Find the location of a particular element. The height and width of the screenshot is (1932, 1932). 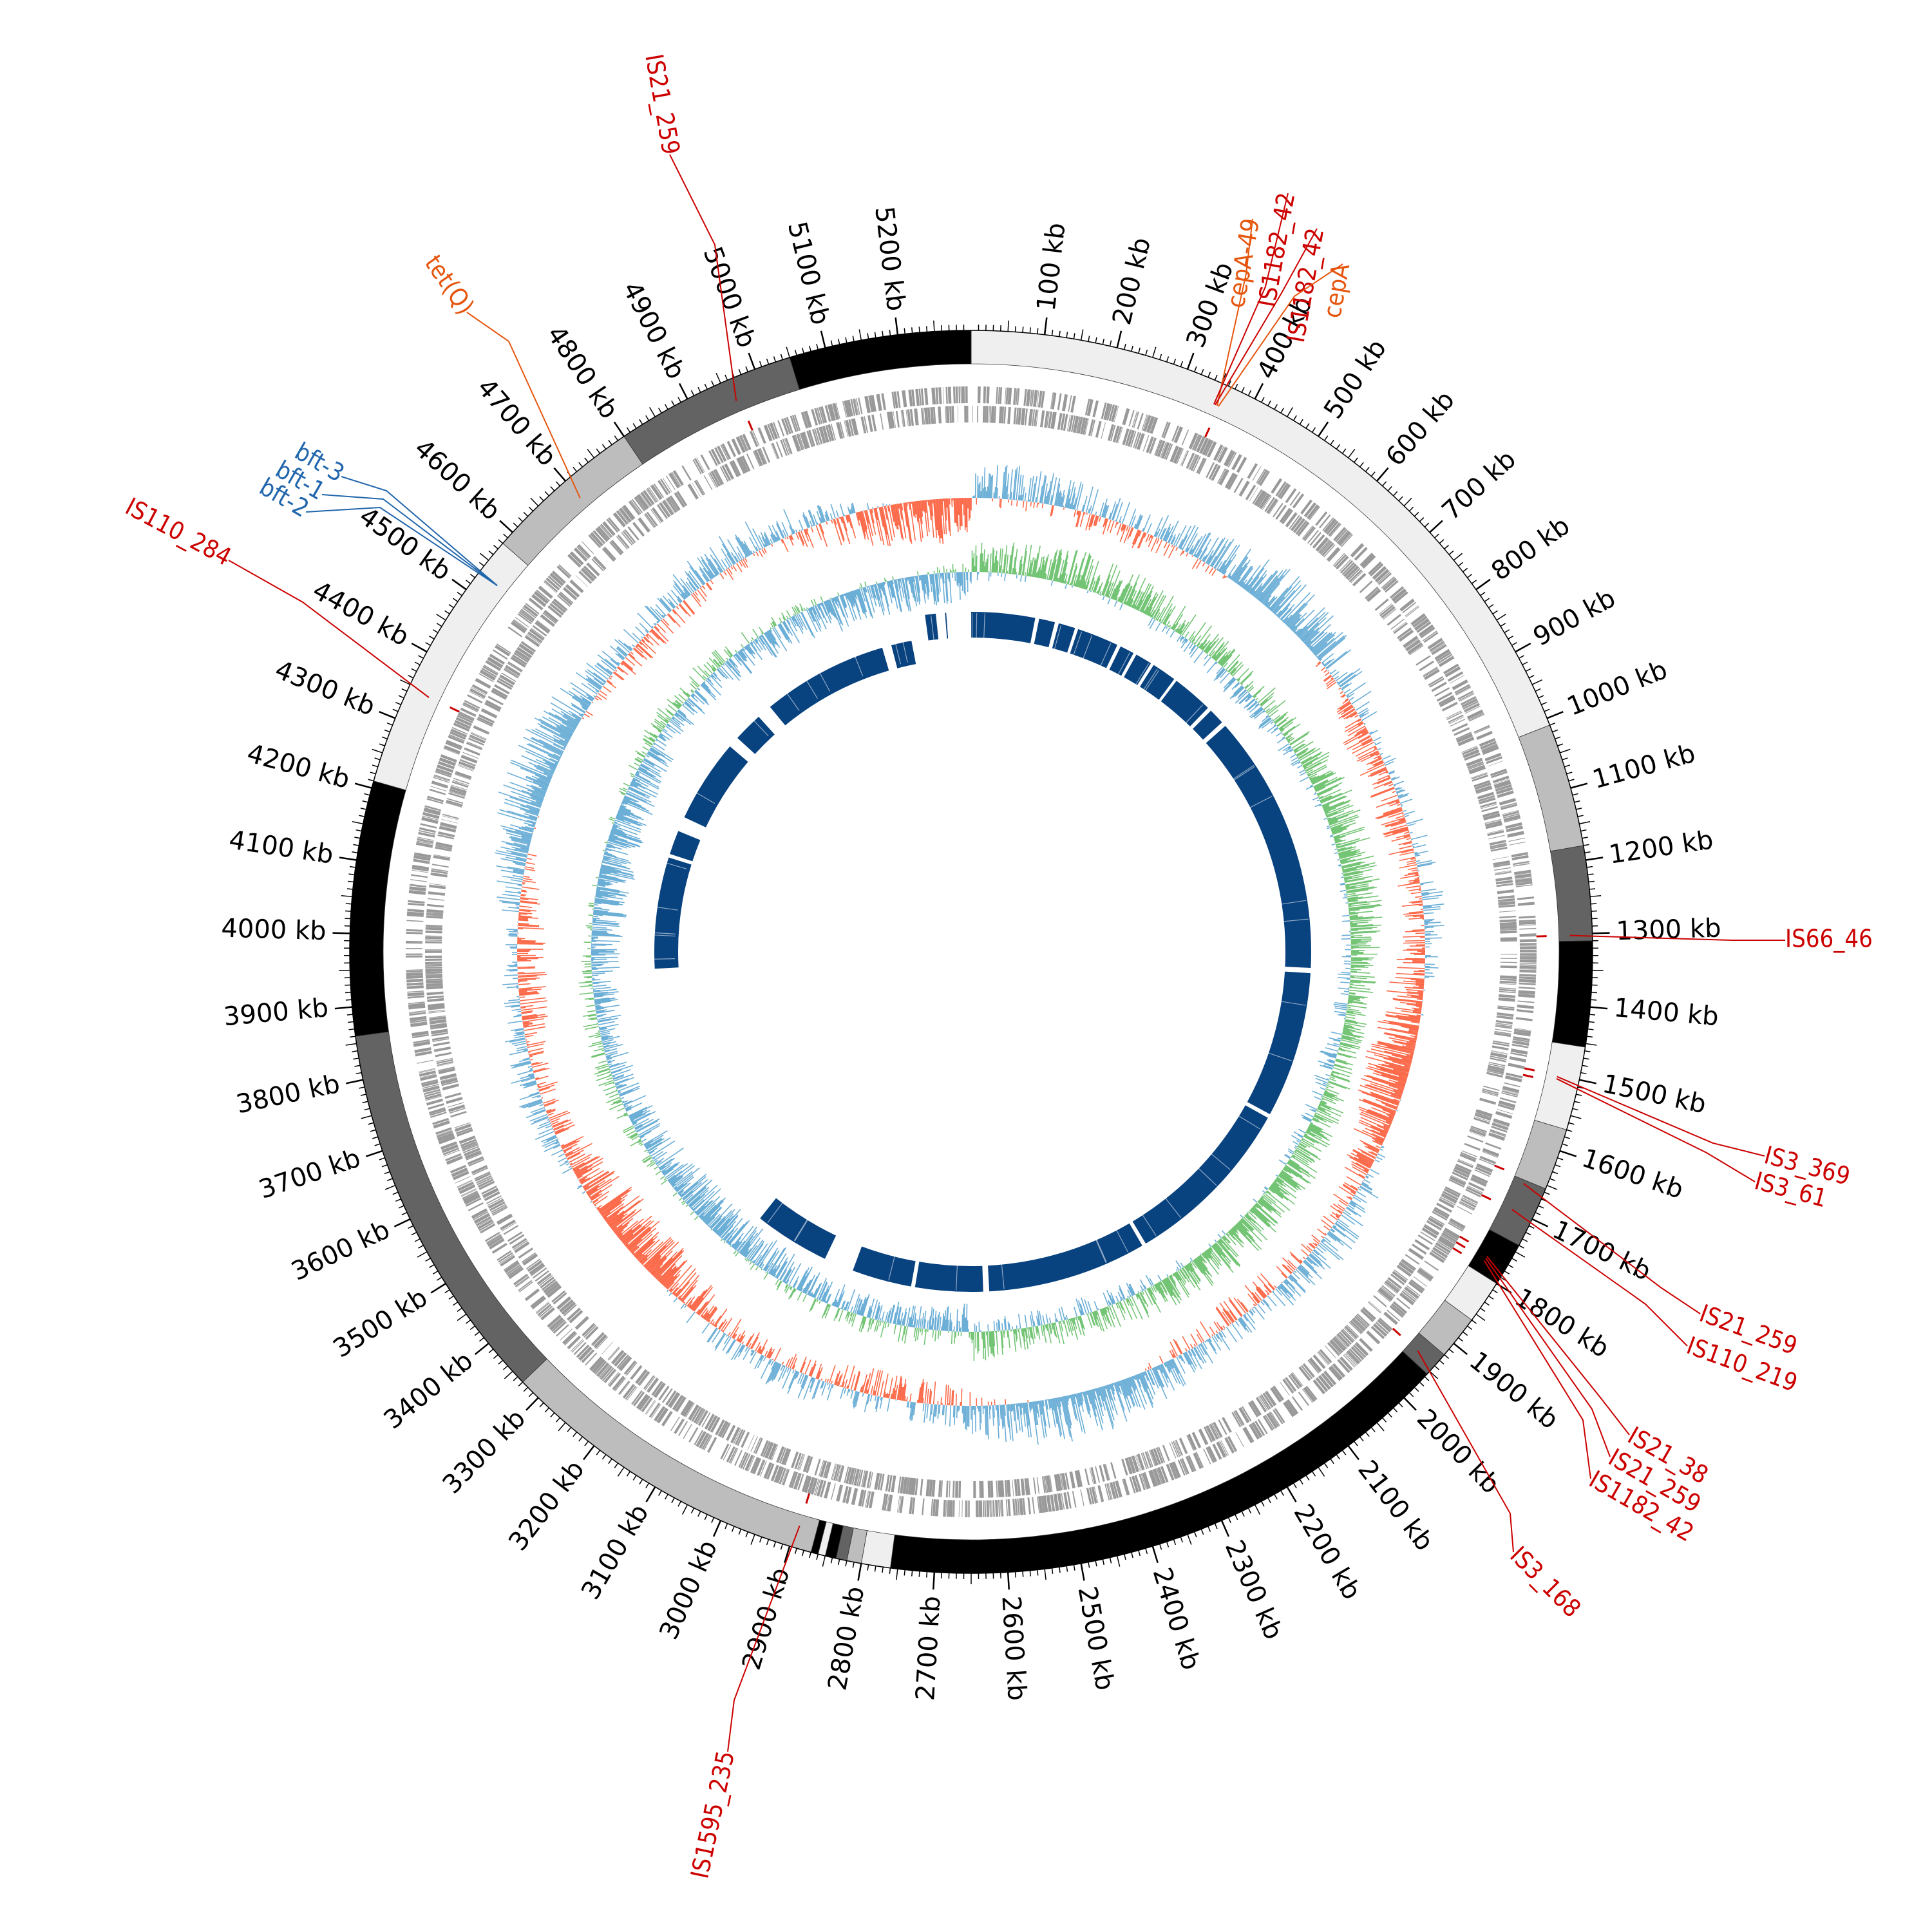

ruler-tick-label: 1100 kb is located at coordinates (1643, 767).